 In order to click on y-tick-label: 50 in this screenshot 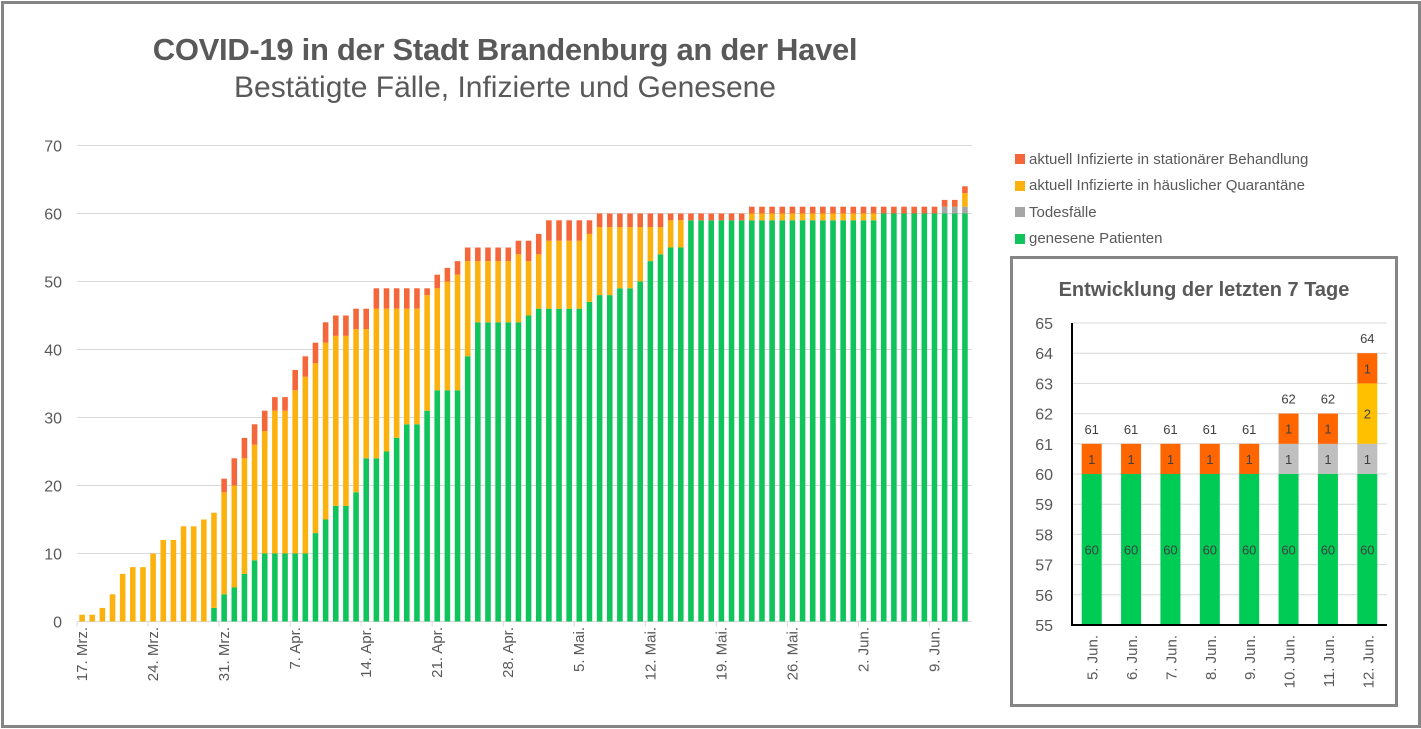, I will do `click(53, 283)`.